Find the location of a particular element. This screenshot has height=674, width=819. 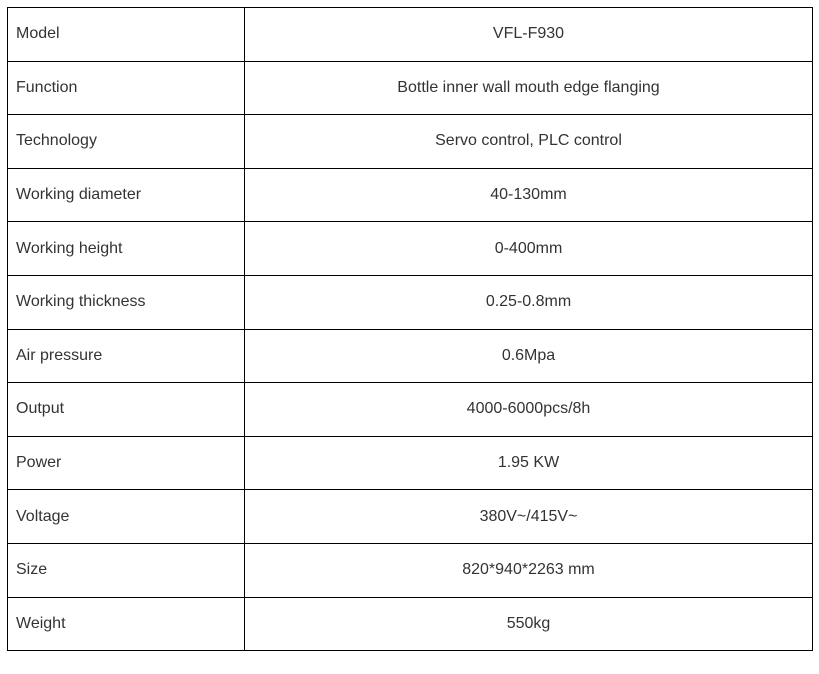

spec-value: 380V~/415V~ is located at coordinates (528, 516).